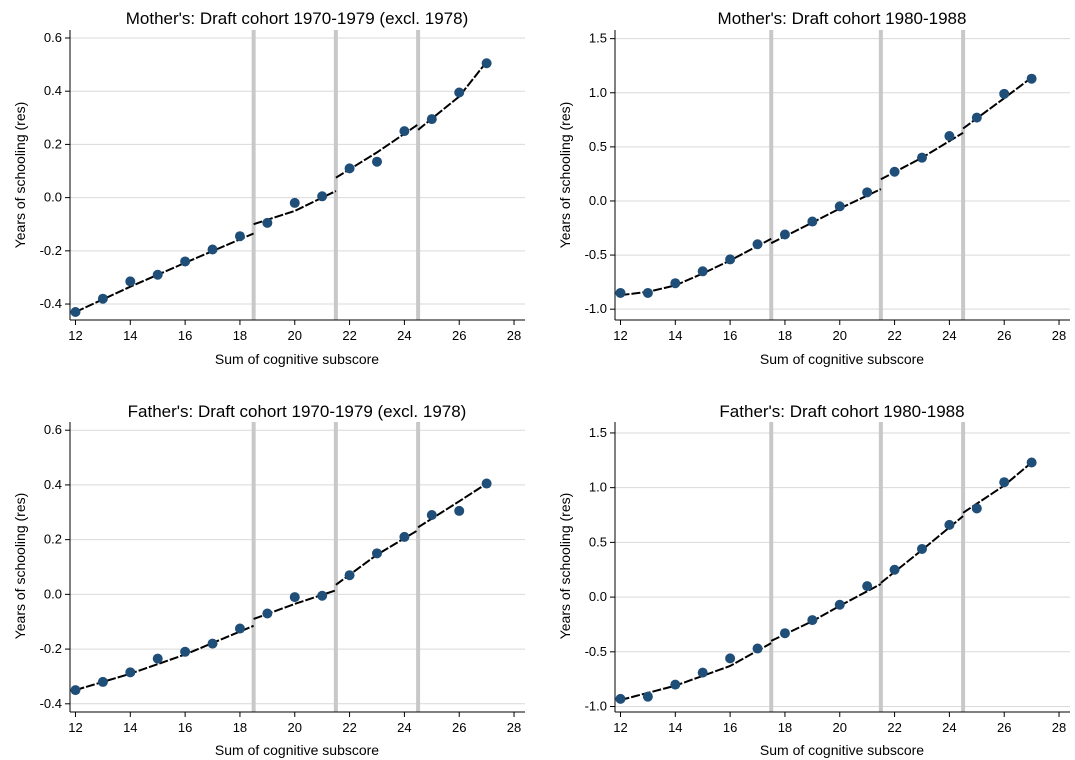  What do you see at coordinates (53, 37) in the screenshot?
I see `y-tick-label: 0.6` at bounding box center [53, 37].